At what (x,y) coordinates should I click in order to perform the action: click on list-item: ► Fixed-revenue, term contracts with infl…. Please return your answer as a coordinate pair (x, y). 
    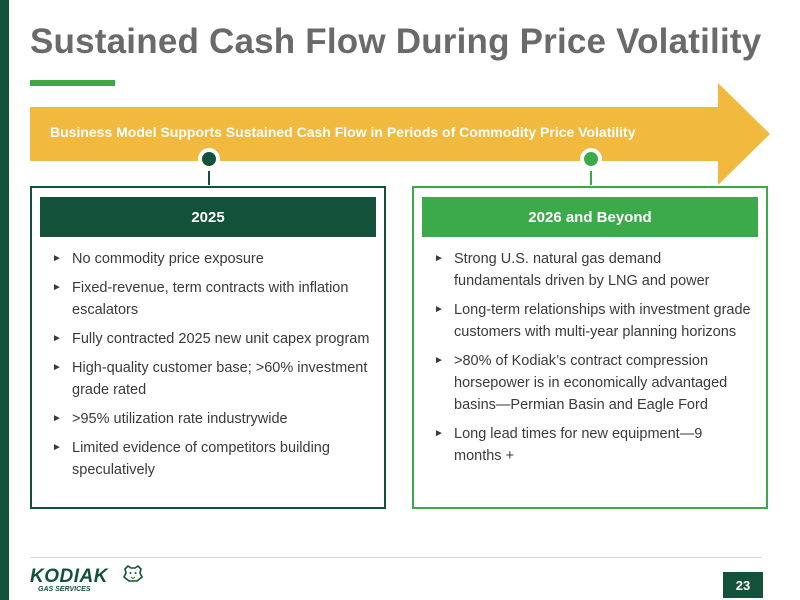
    Looking at the image, I should click on (211, 299).